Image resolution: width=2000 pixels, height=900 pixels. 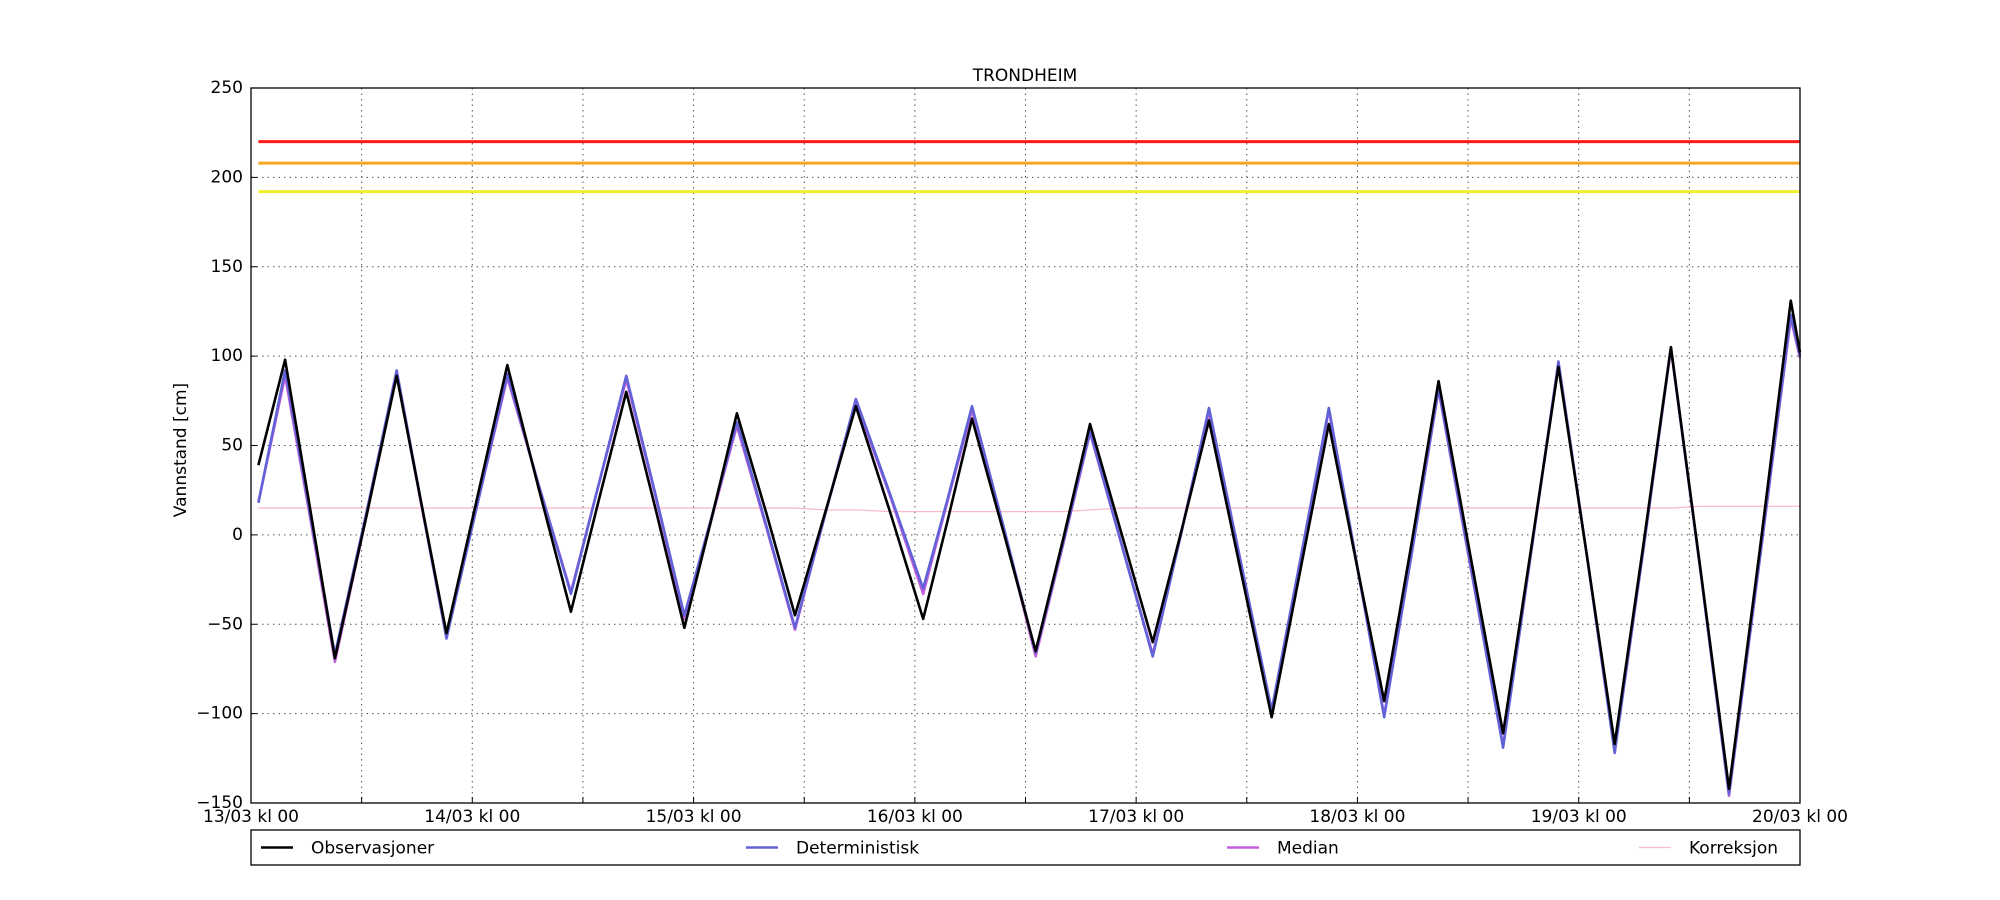 What do you see at coordinates (1308, 849) in the screenshot?
I see `legend-label: Median` at bounding box center [1308, 849].